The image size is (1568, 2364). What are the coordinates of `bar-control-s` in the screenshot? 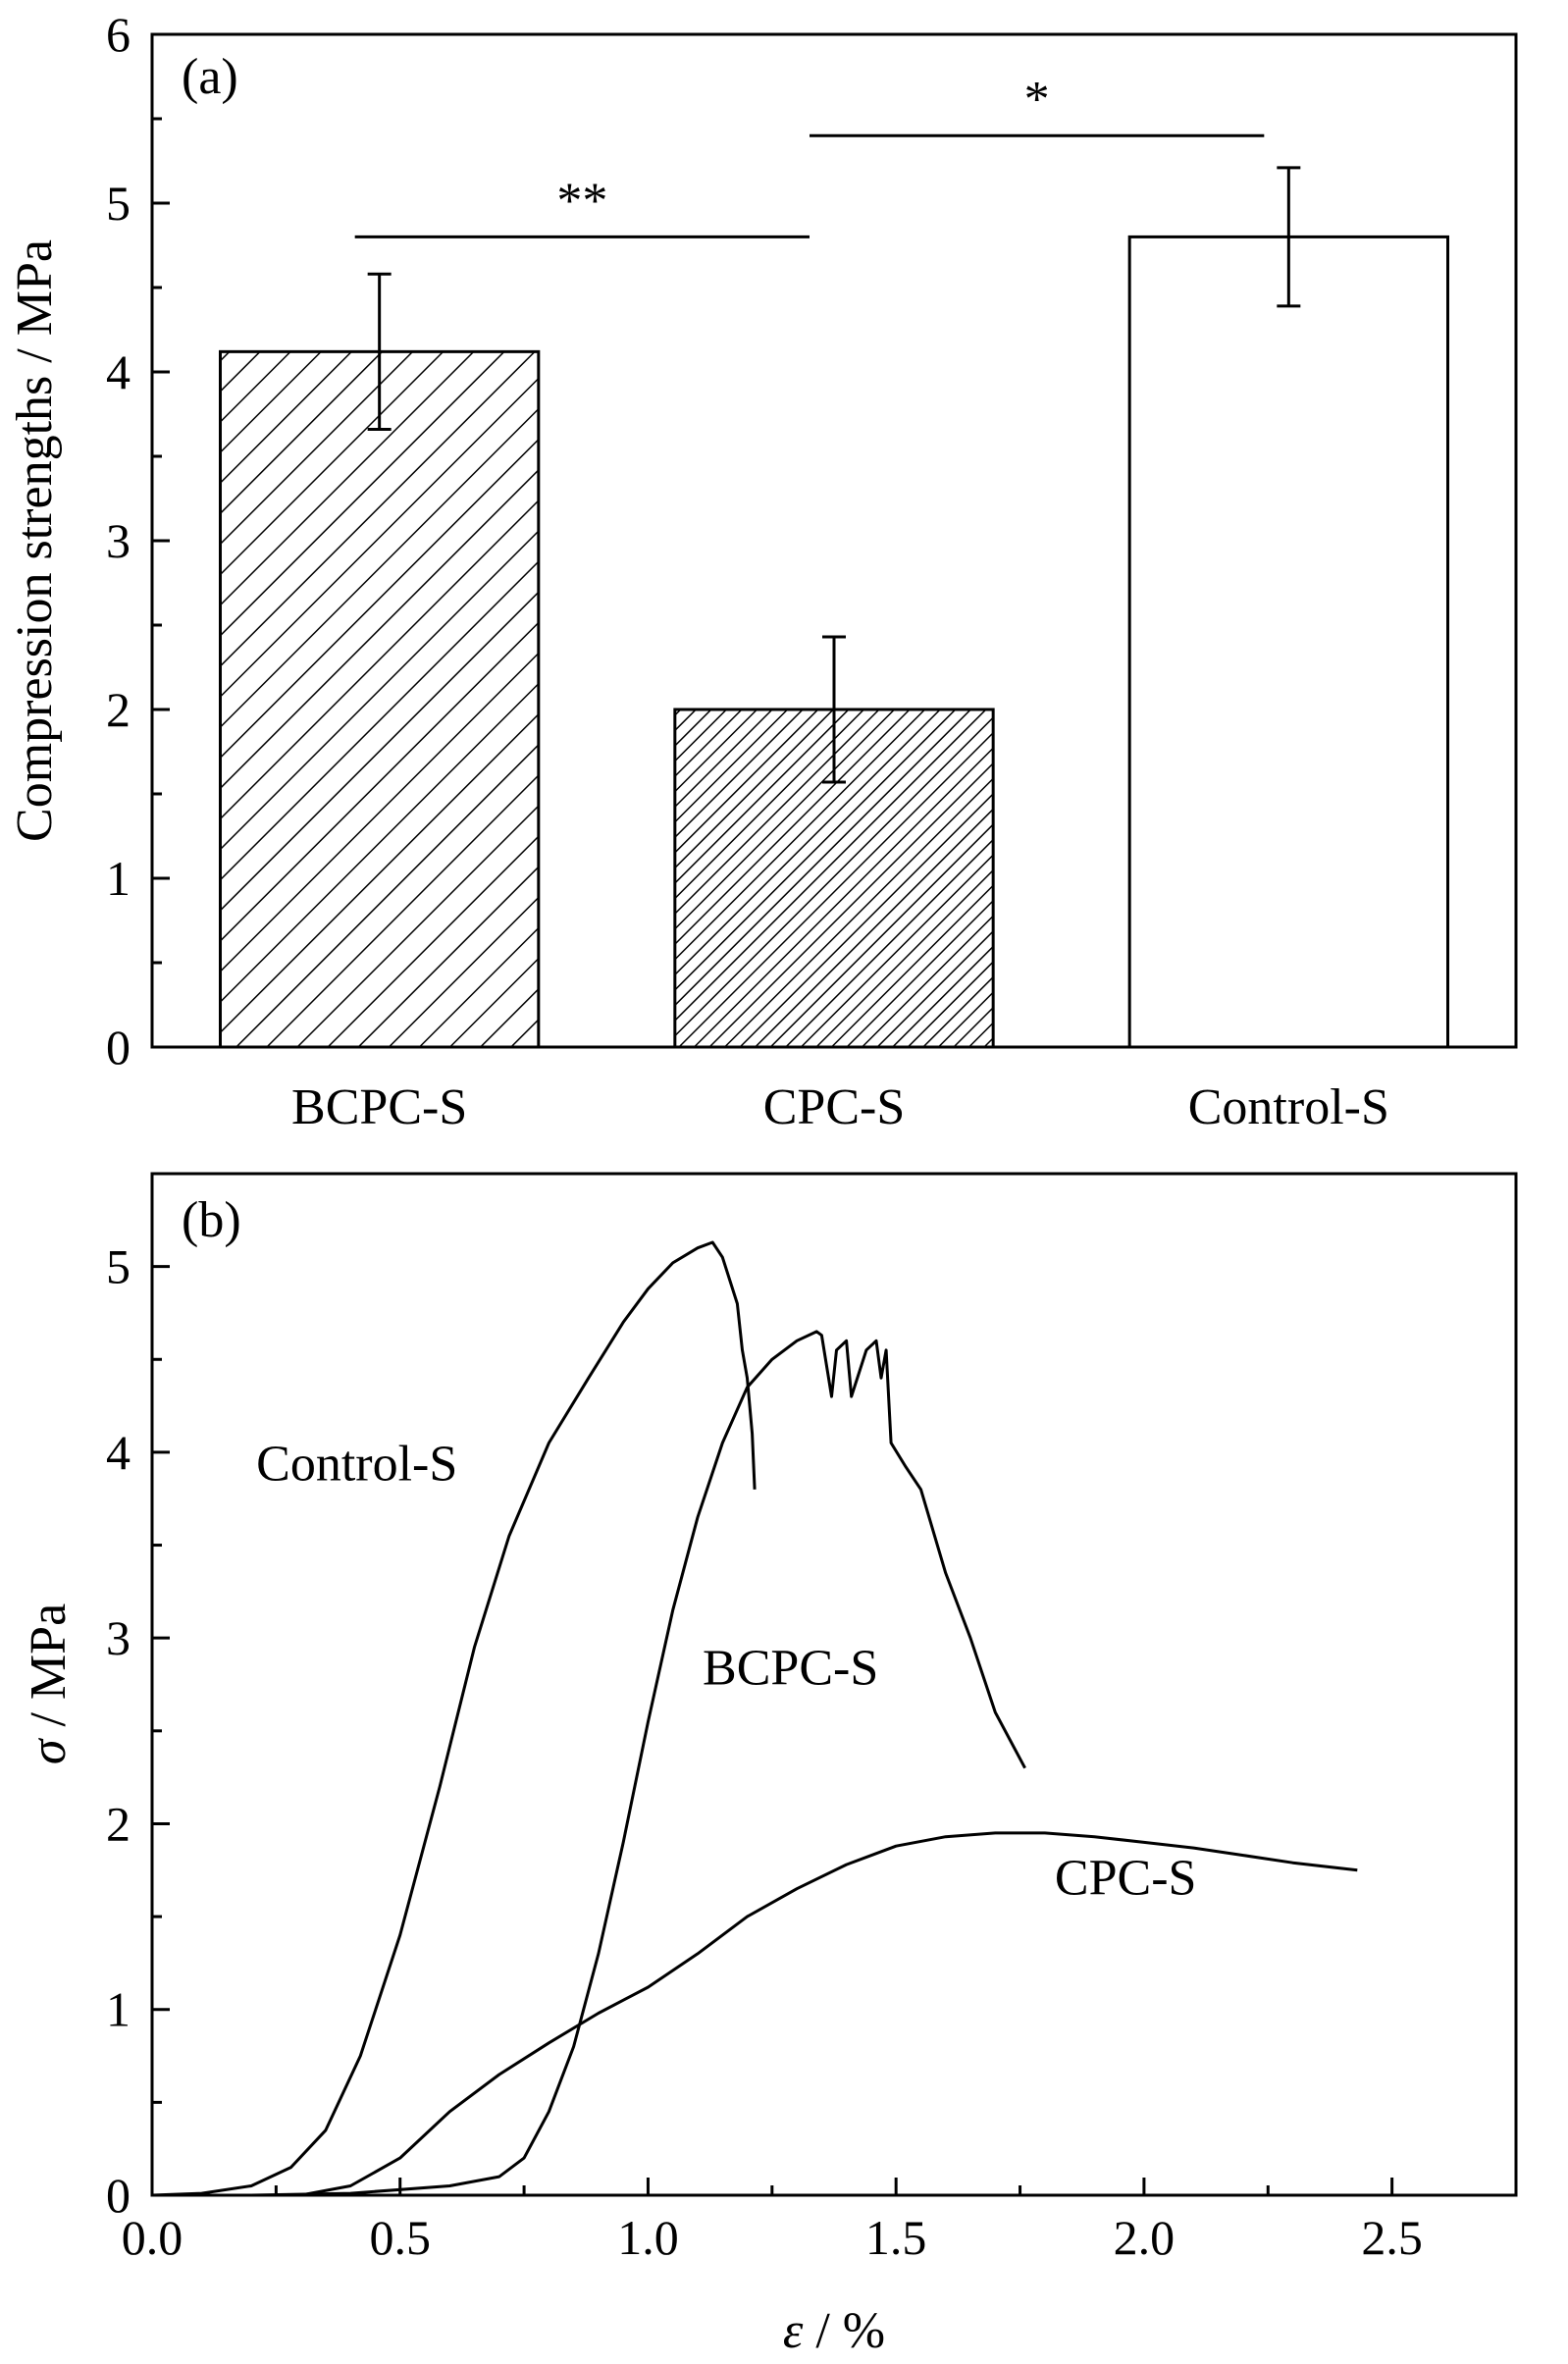 It's located at (1288, 642).